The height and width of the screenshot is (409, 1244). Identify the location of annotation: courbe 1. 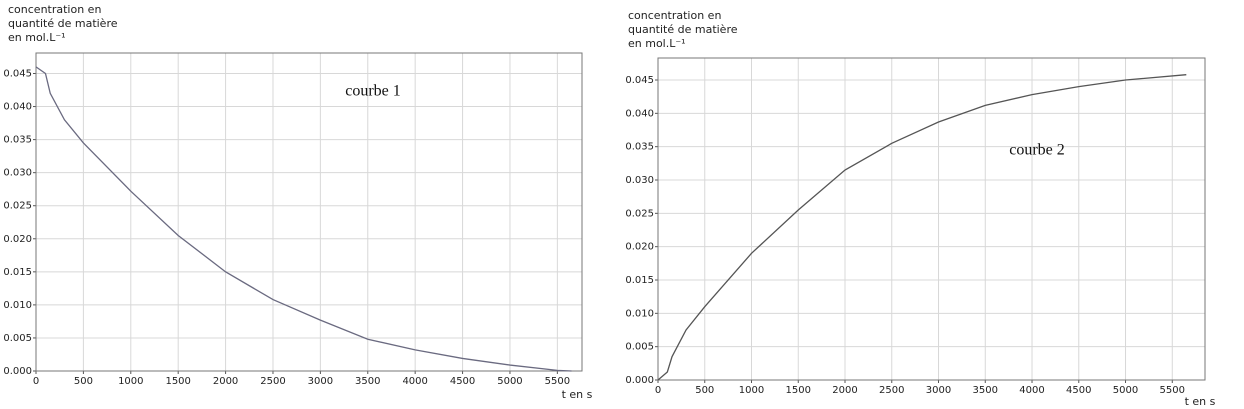
(373, 91).